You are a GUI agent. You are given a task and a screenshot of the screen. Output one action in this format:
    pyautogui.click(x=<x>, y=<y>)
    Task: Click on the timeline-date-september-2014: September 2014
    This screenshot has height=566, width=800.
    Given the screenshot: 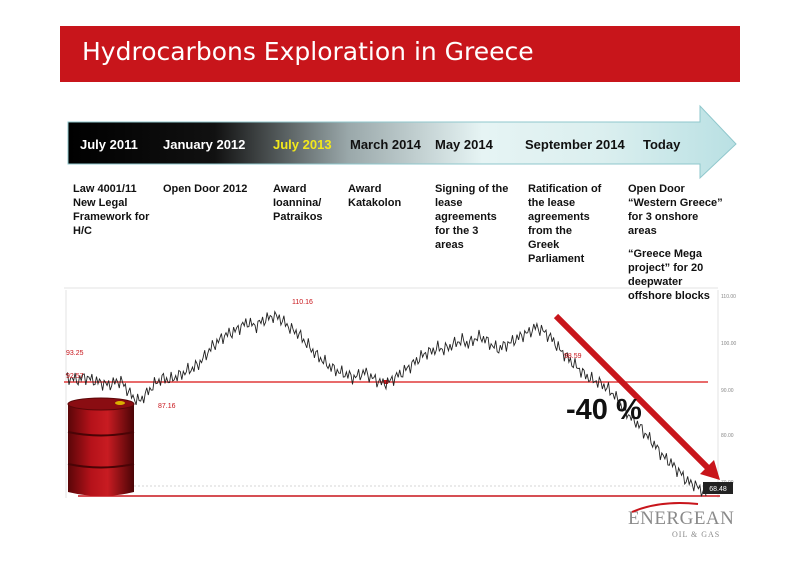 What is the action you would take?
    pyautogui.click(x=575, y=144)
    